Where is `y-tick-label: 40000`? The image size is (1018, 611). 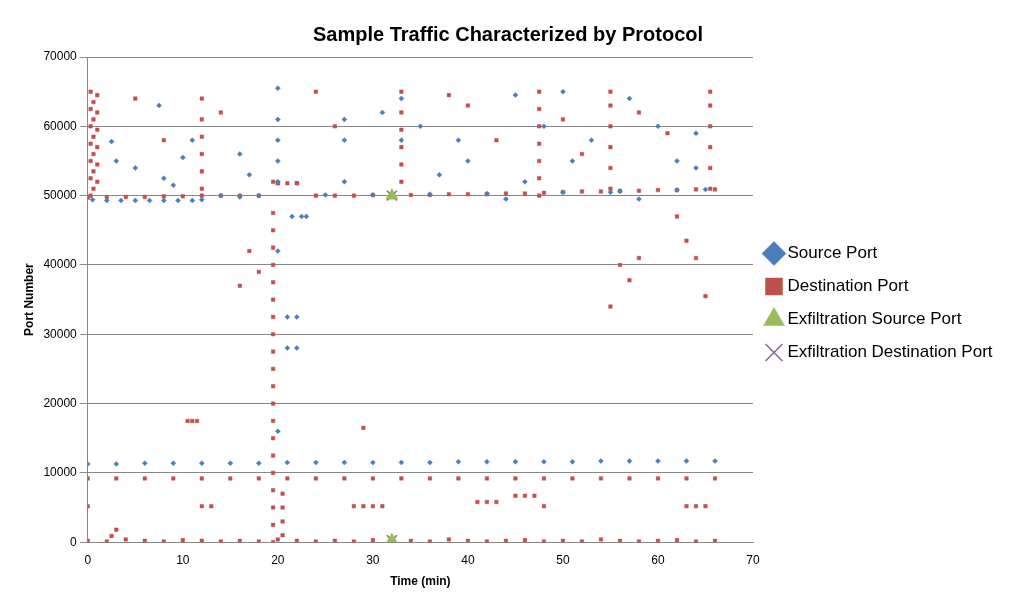 y-tick-label: 40000 is located at coordinates (60, 264).